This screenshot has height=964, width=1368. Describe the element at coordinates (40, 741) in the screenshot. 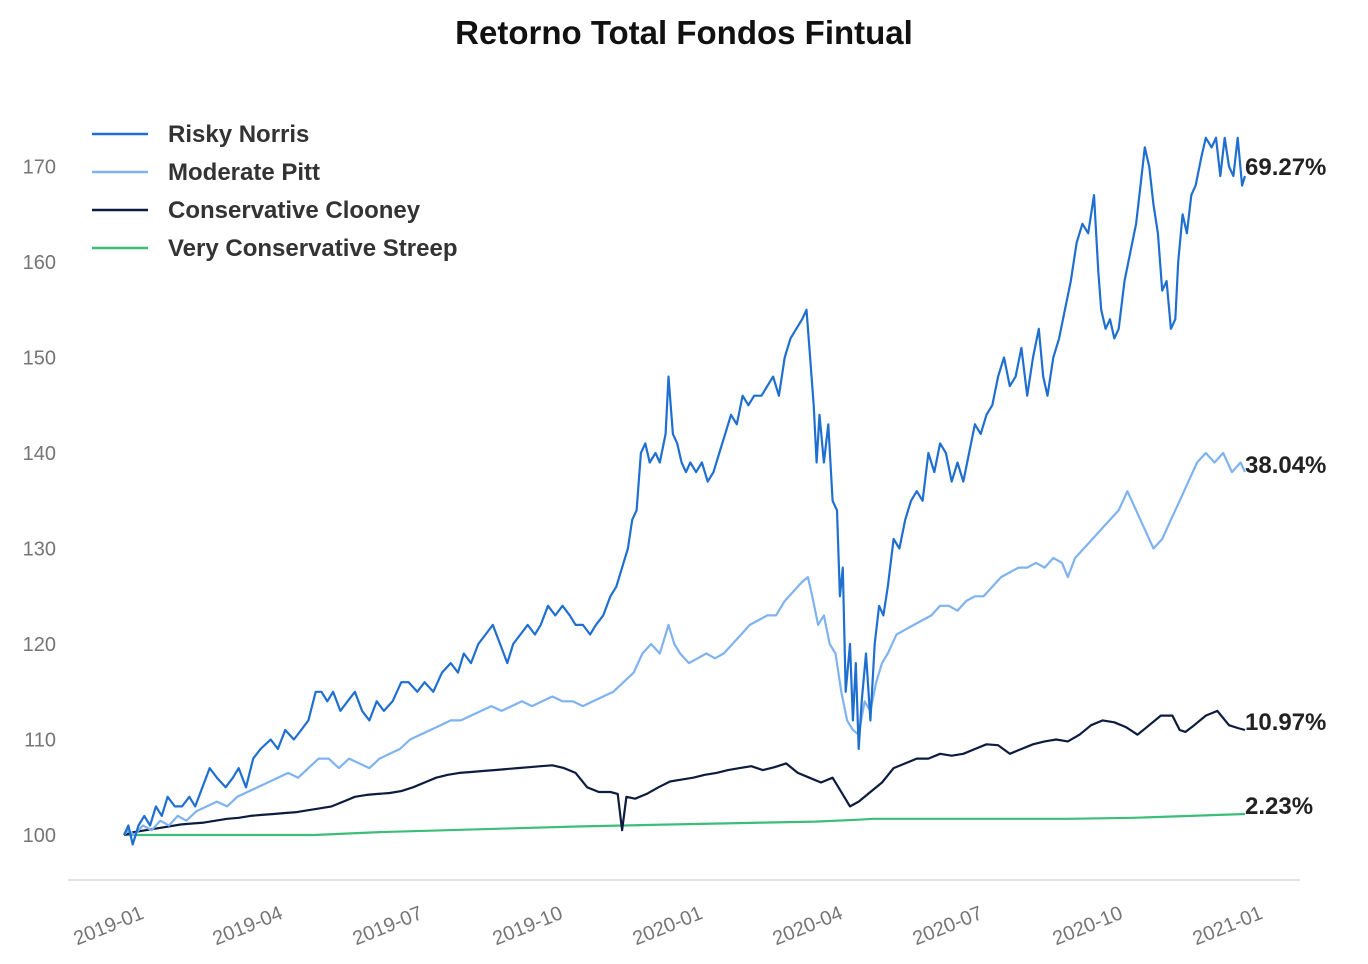

I see `y-tick-label: 110` at that location.